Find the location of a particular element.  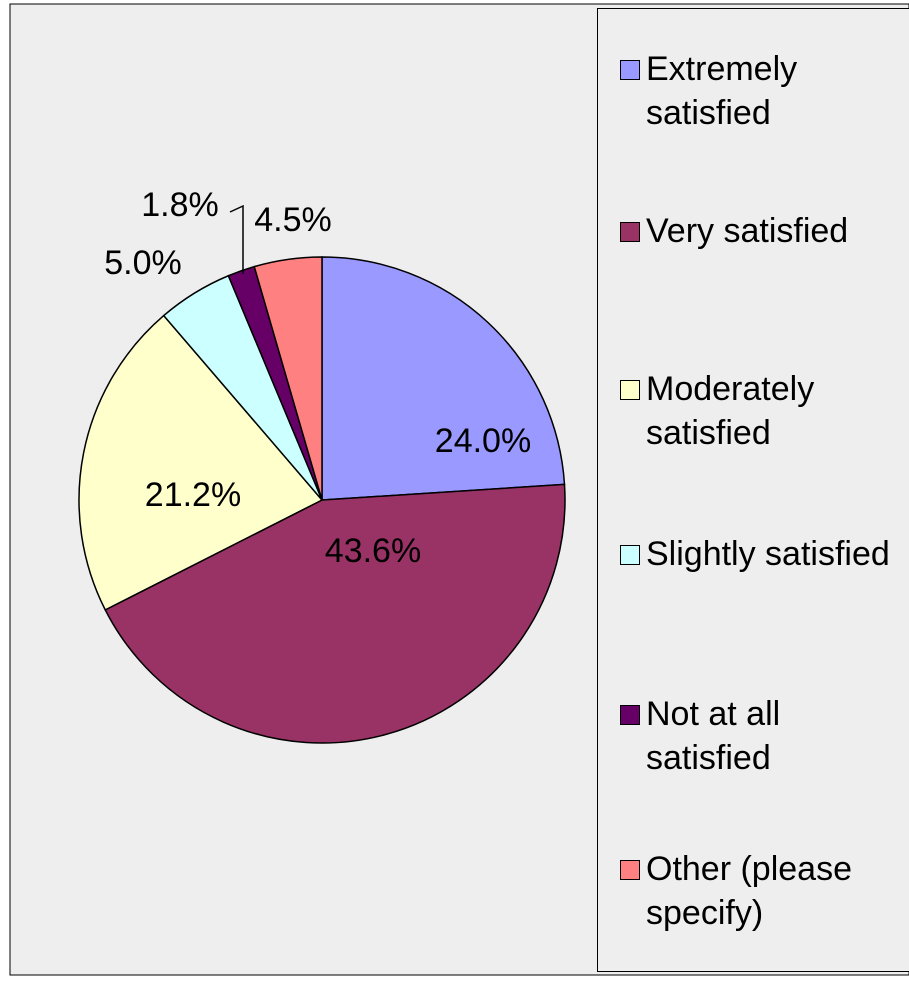

data-label: 4.5% is located at coordinates (293, 220).